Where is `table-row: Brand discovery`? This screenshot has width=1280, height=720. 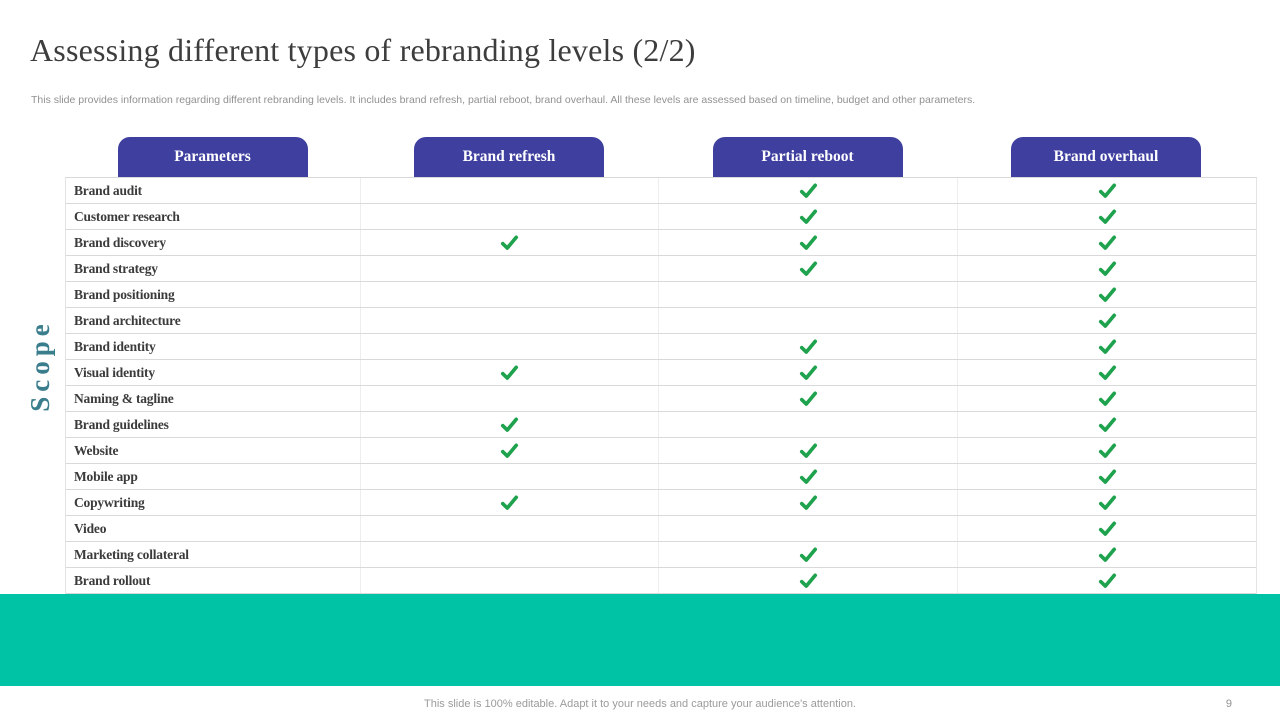 table-row: Brand discovery is located at coordinates (661, 243).